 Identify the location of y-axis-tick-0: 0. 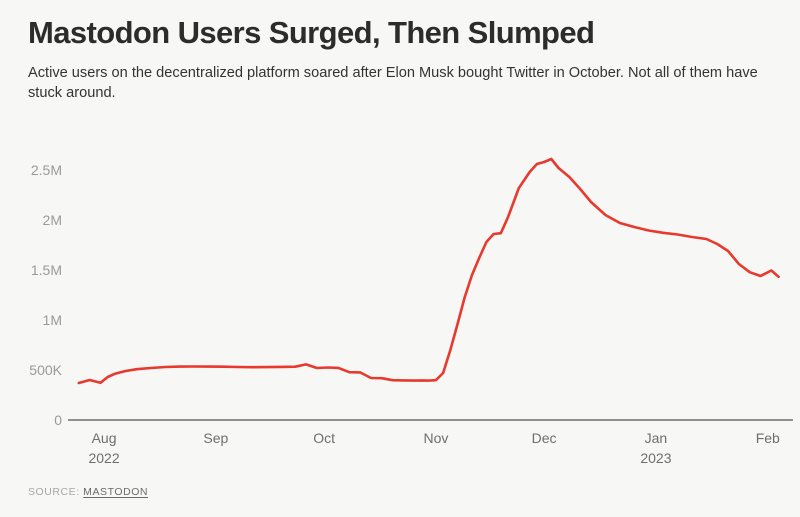
(58, 420).